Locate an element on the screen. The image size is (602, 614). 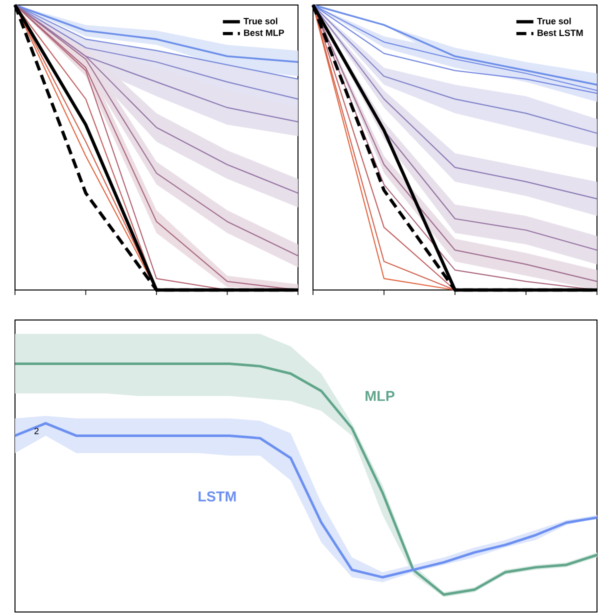
annotation: 2 is located at coordinates (36, 431).